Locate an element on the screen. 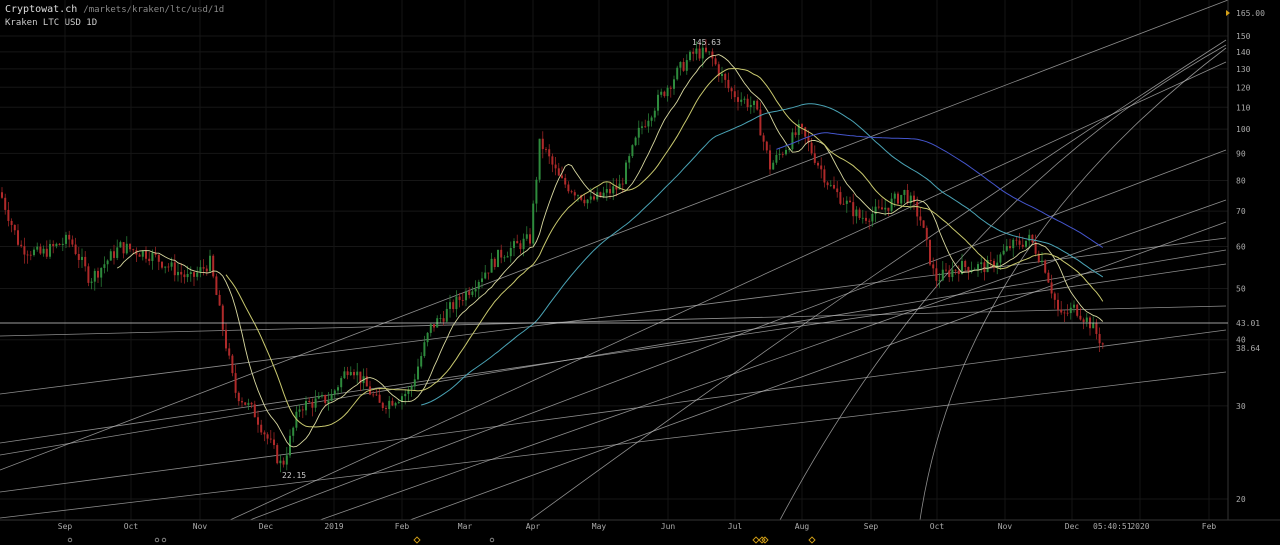  x-tick-label: Nov is located at coordinates (1005, 526).